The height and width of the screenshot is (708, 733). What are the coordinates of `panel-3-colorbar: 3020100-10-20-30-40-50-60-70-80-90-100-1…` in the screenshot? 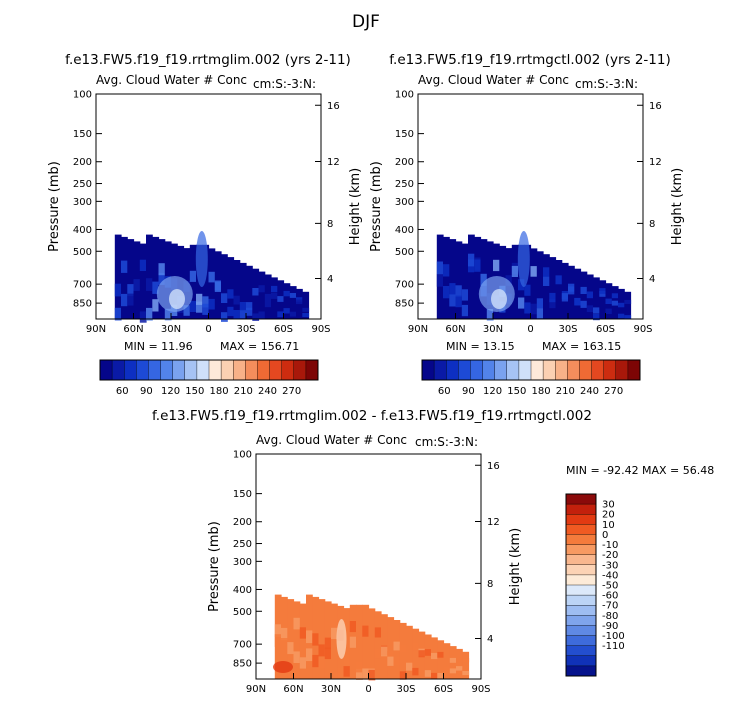 It's located at (595, 585).